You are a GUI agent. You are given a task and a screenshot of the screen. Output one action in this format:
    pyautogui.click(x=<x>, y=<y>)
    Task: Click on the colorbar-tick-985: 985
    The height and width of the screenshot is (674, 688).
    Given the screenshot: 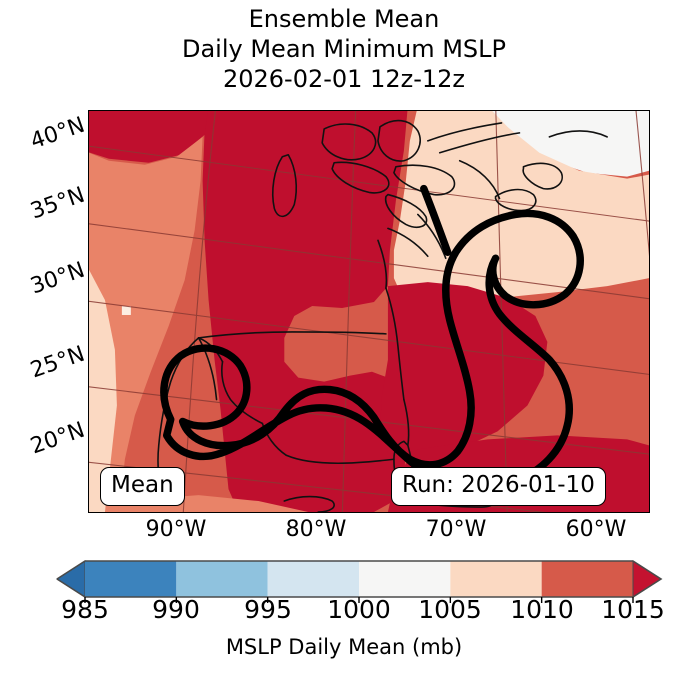 What is the action you would take?
    pyautogui.click(x=85, y=609)
    